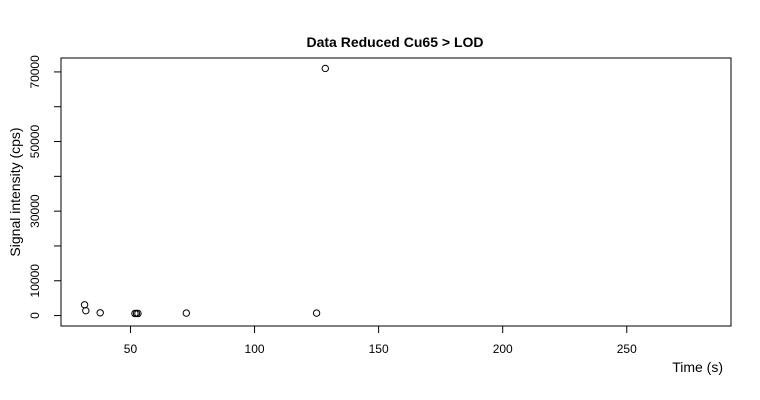  I want to click on y-axis-label: Signal intensity (cps), so click(15, 191).